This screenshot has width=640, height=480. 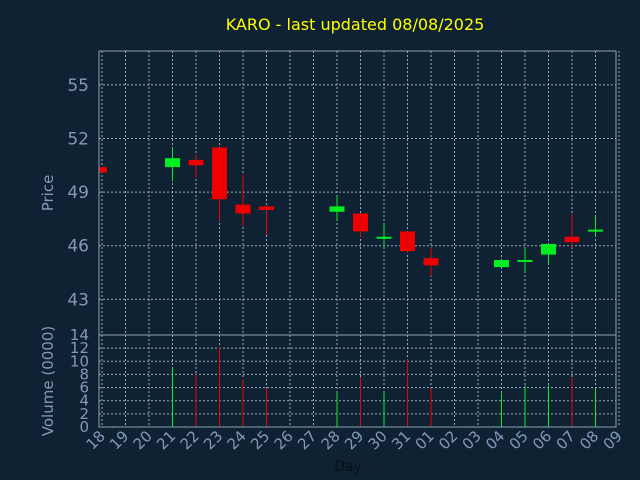 What do you see at coordinates (78, 140) in the screenshot?
I see `price-tick-label: 52` at bounding box center [78, 140].